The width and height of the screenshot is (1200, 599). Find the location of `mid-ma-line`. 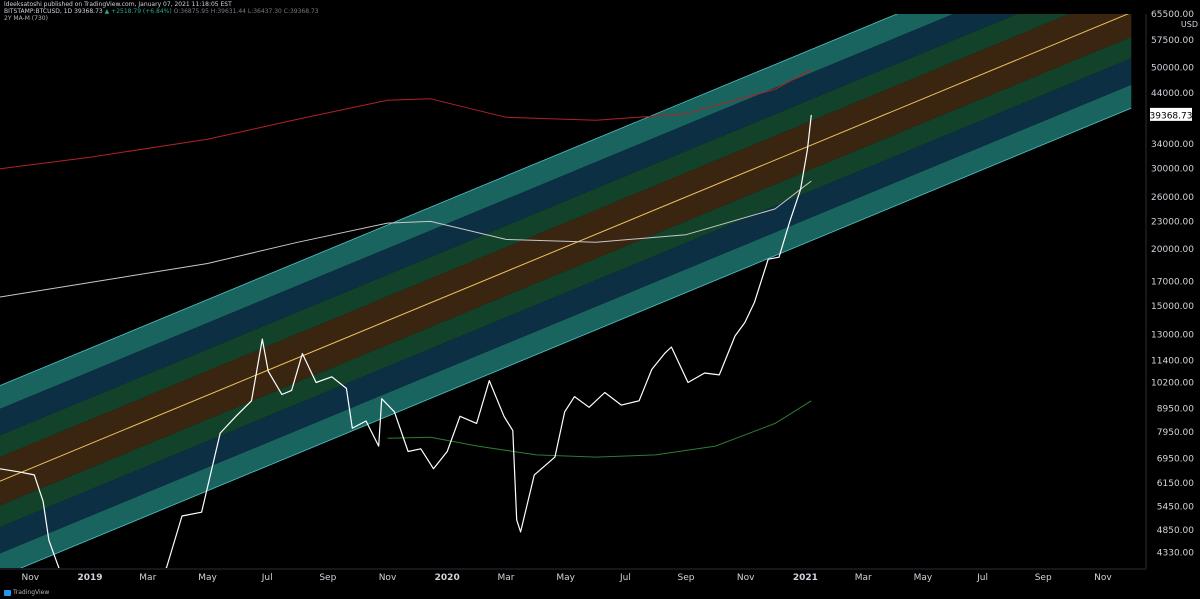

mid-ma-line is located at coordinates (406, 239).